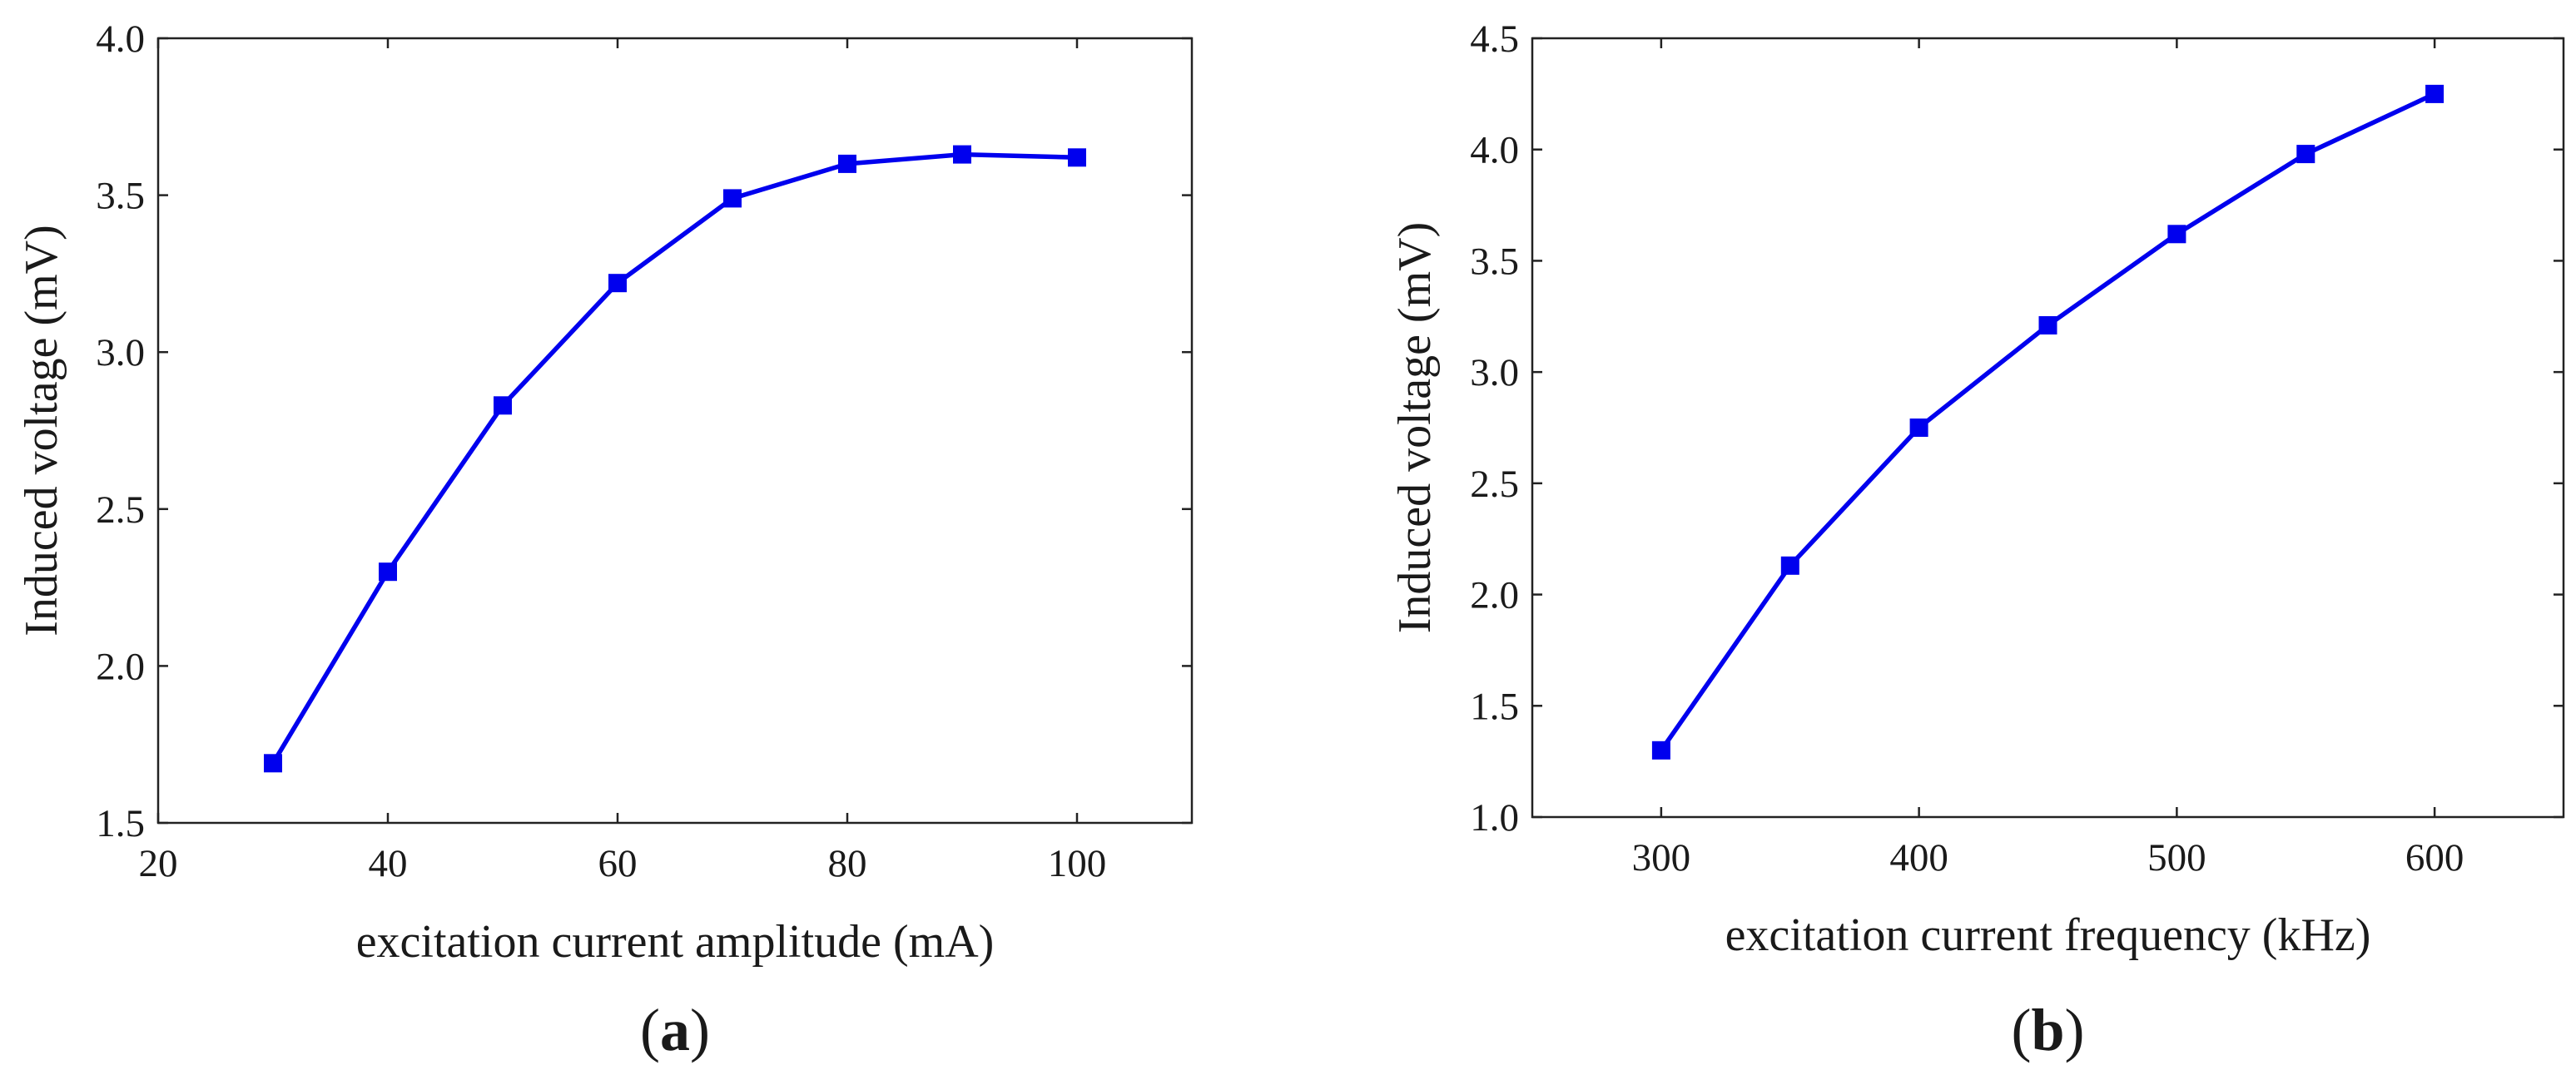 The width and height of the screenshot is (2576, 1070). I want to click on panel-label-letter: a, so click(675, 1030).